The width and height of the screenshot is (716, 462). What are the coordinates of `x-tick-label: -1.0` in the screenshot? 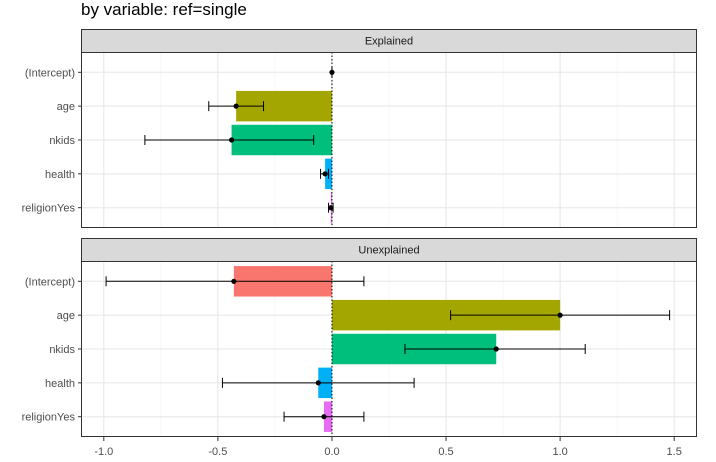 It's located at (103, 452).